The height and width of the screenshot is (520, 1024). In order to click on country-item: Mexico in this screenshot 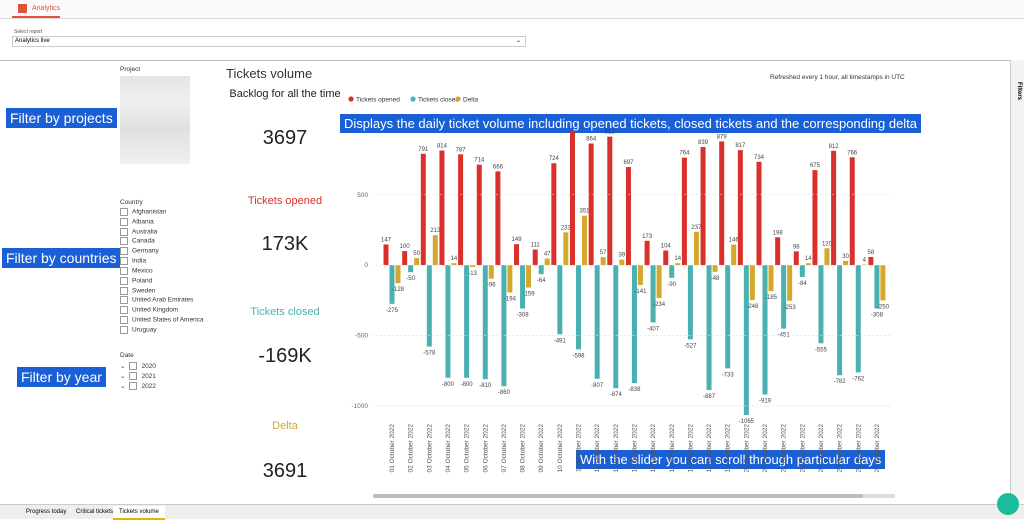, I will do `click(136, 270)`.